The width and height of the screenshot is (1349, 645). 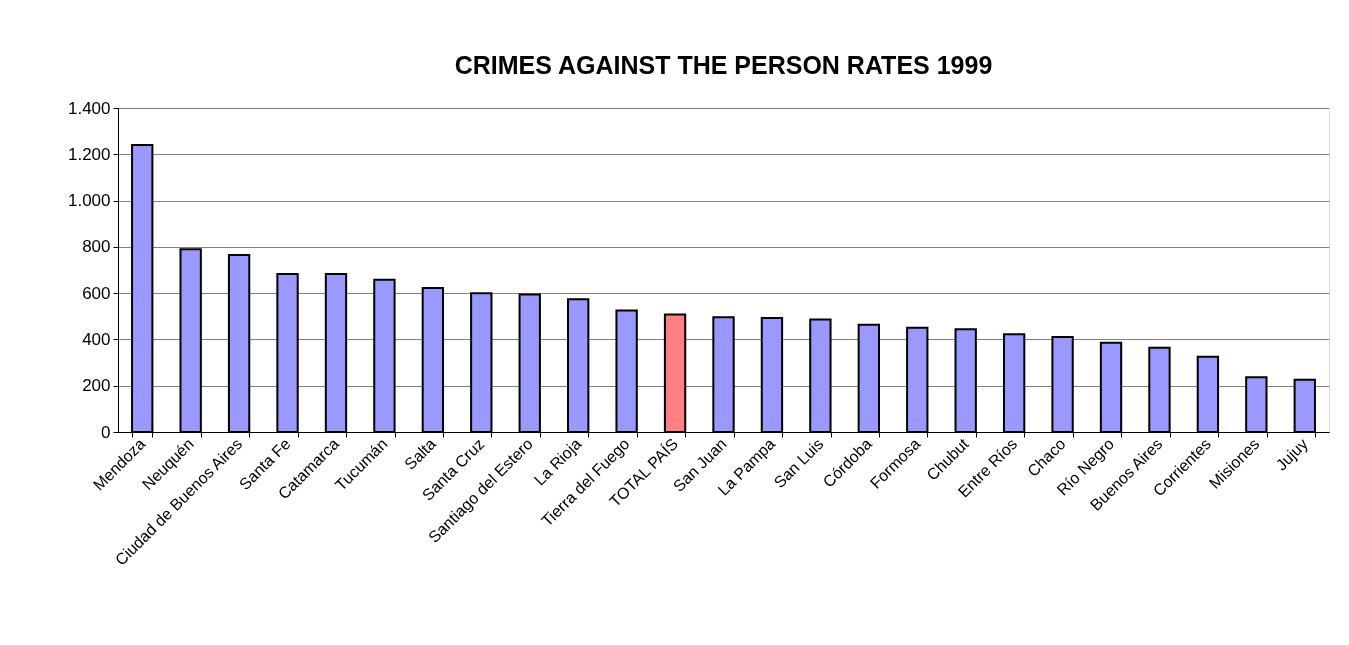 I want to click on y-tick-label: 600, so click(x=96, y=293).